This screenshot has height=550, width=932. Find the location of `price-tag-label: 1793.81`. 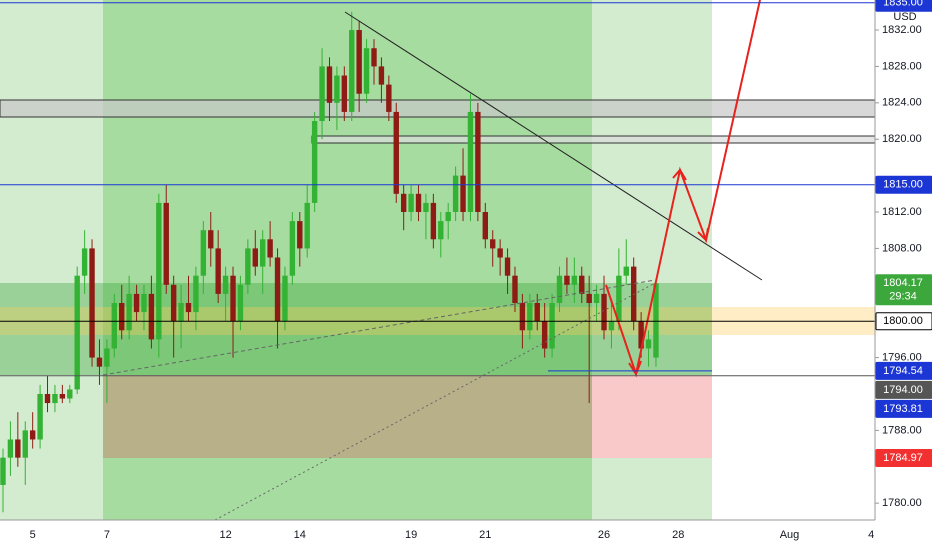

price-tag-label: 1793.81 is located at coordinates (903, 409).